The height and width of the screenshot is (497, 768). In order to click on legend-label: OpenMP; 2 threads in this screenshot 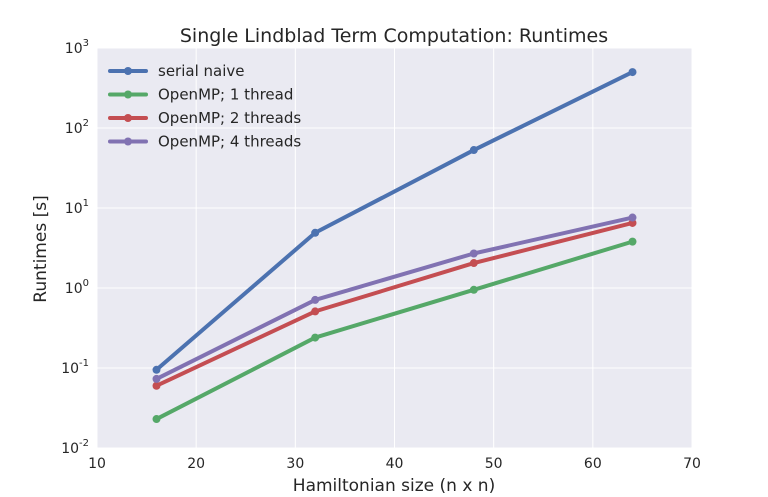, I will do `click(229, 118)`.